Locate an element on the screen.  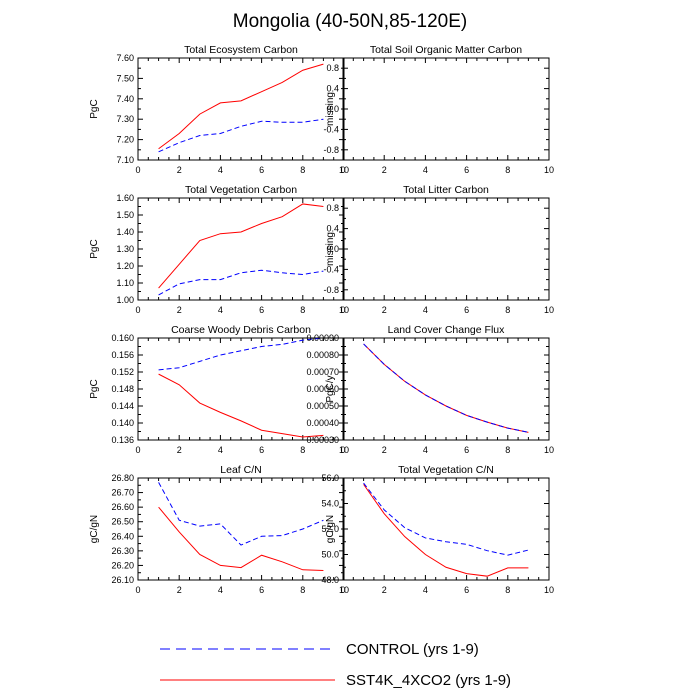
y-axis-label: PgC/y is located at coordinates (330, 388).